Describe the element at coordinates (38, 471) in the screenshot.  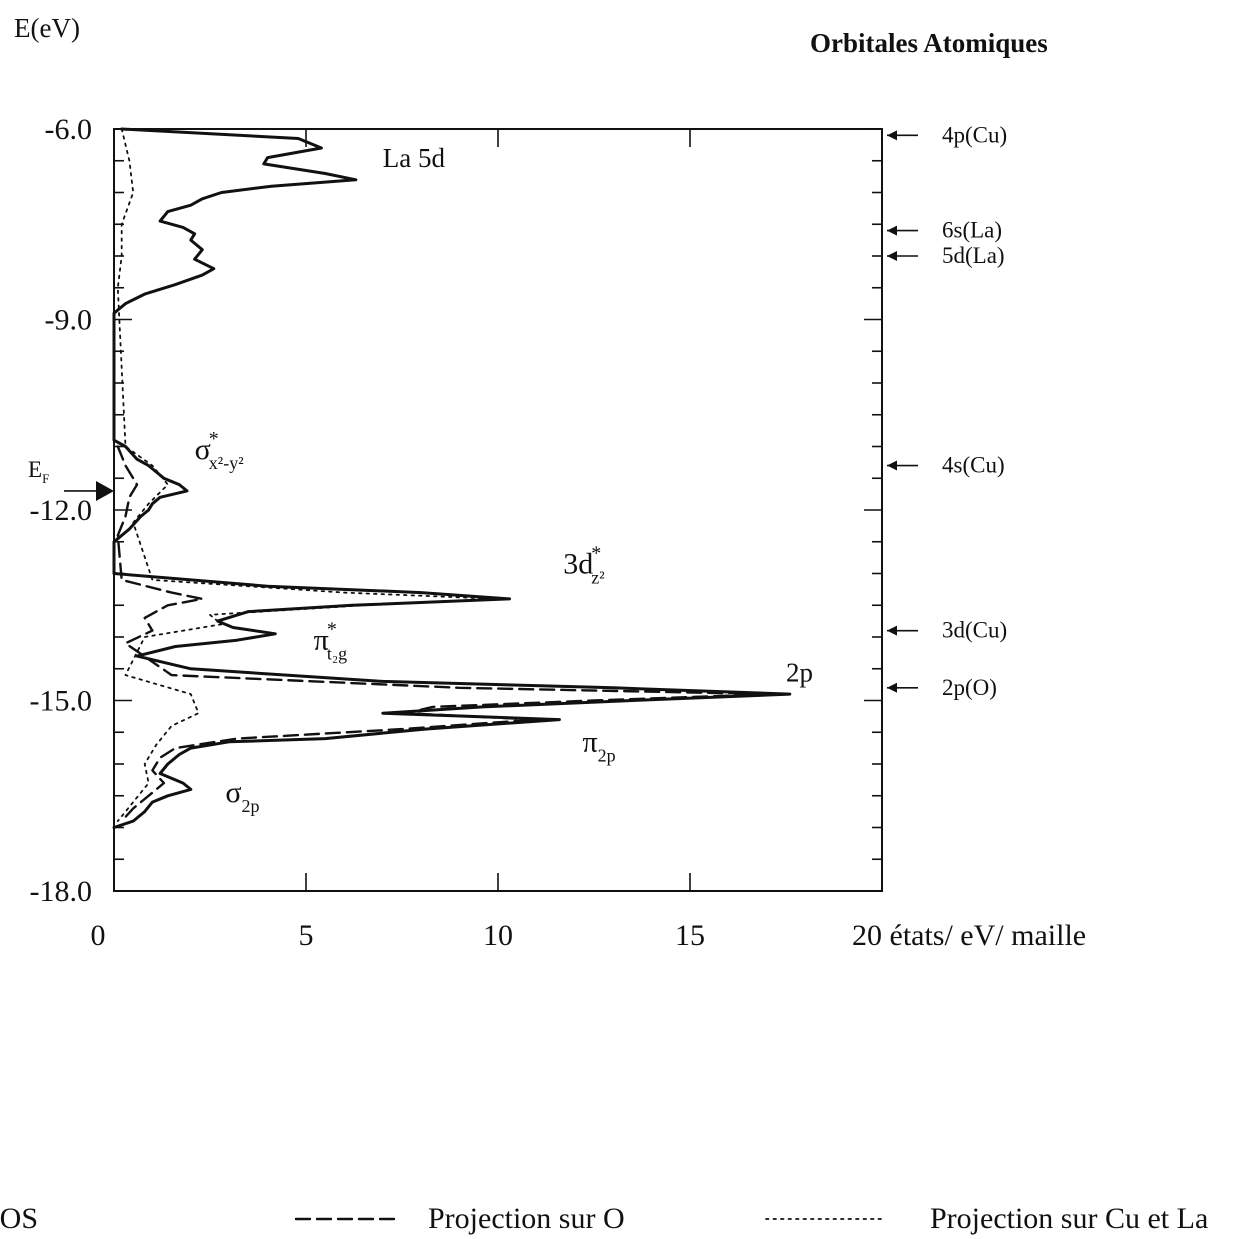
I see `fermi-label: EF` at that location.